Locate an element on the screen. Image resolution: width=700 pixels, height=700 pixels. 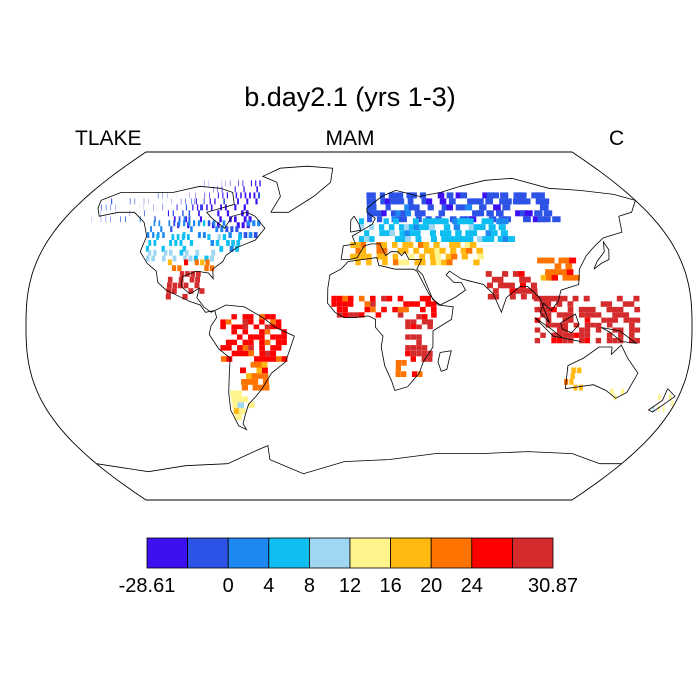
lake-cell-usa-south is located at coordinates (196, 262).